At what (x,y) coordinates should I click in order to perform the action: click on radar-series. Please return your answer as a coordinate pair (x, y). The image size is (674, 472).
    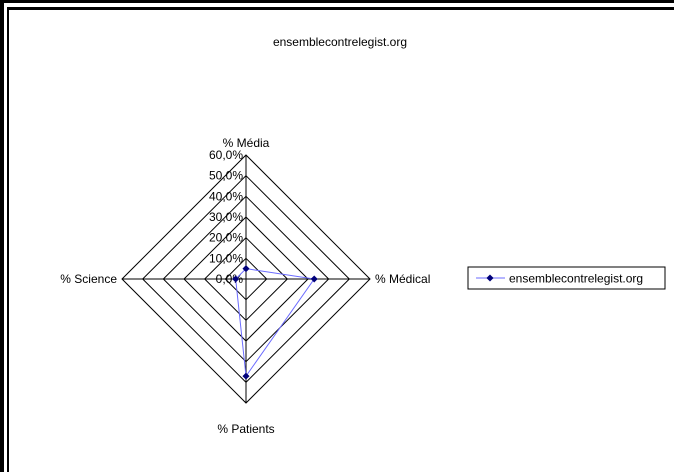
    Looking at the image, I should click on (275, 322).